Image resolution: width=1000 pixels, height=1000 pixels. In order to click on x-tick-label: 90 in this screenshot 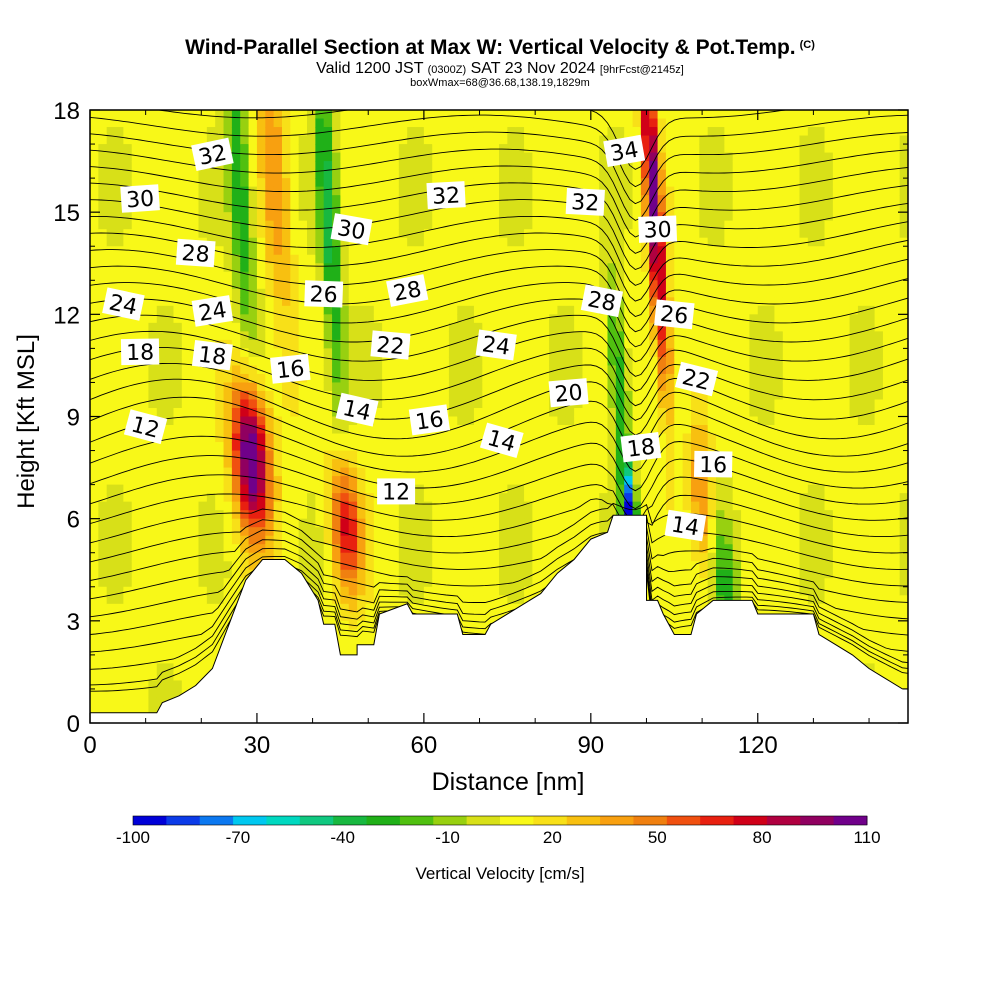, I will do `click(590, 745)`.